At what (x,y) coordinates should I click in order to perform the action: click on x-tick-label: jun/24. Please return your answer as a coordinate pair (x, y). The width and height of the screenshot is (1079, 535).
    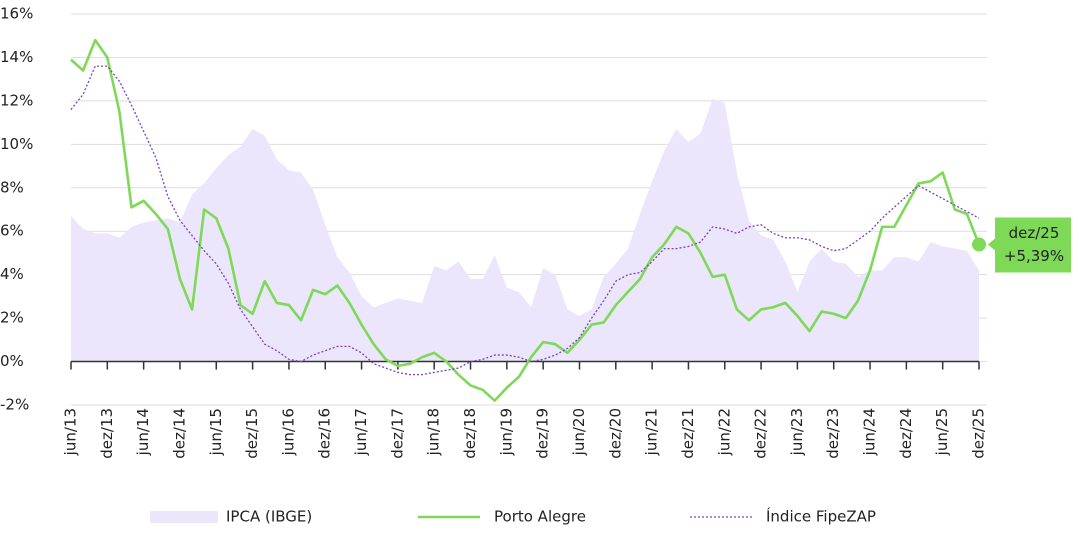
    Looking at the image, I should click on (870, 432).